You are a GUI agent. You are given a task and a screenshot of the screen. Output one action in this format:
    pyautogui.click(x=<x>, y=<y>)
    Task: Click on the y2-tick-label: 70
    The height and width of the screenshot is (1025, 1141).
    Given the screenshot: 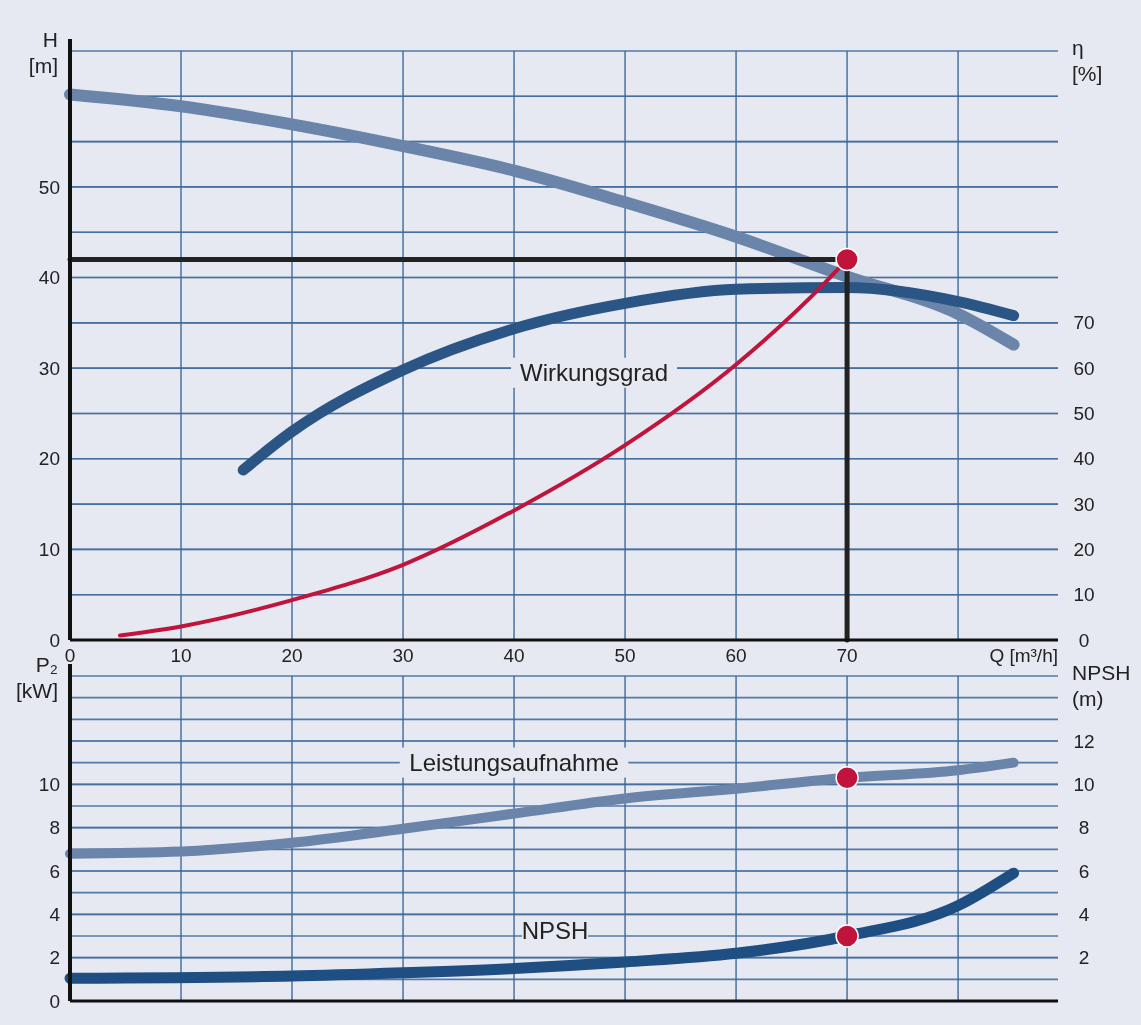 What is the action you would take?
    pyautogui.click(x=1084, y=323)
    